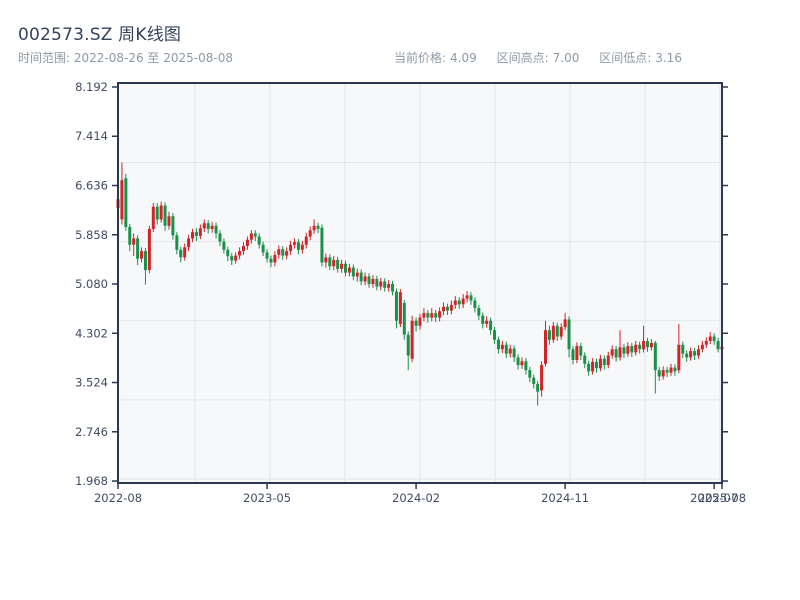 The width and height of the screenshot is (800, 600). I want to click on y-tick-label: 6.636, so click(91, 186).